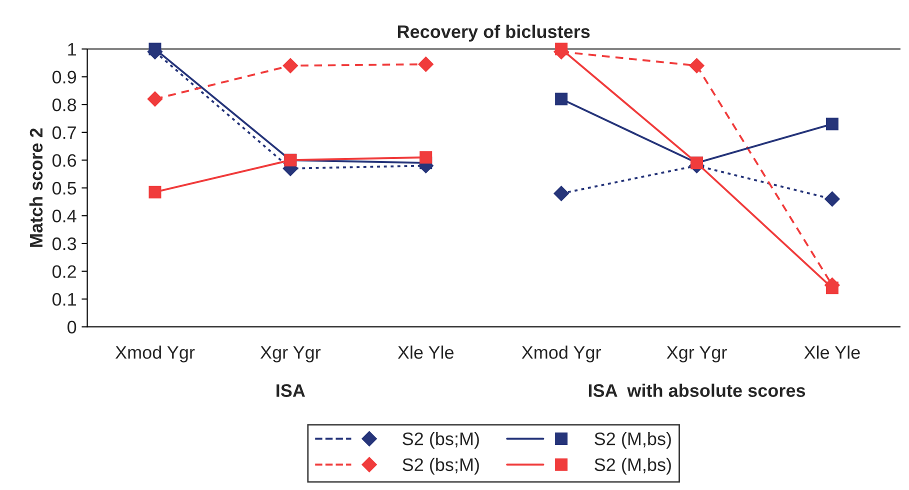 The width and height of the screenshot is (909, 490). Describe the element at coordinates (494, 33) in the screenshot. I see `chart-title: Recovery of biclusters` at that location.